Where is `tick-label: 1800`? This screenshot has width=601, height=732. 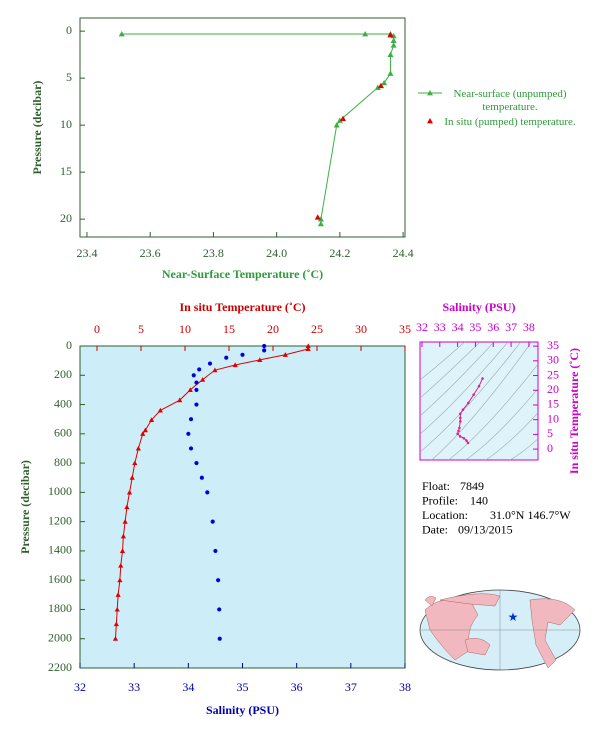
tick-label: 1800 is located at coordinates (60, 608).